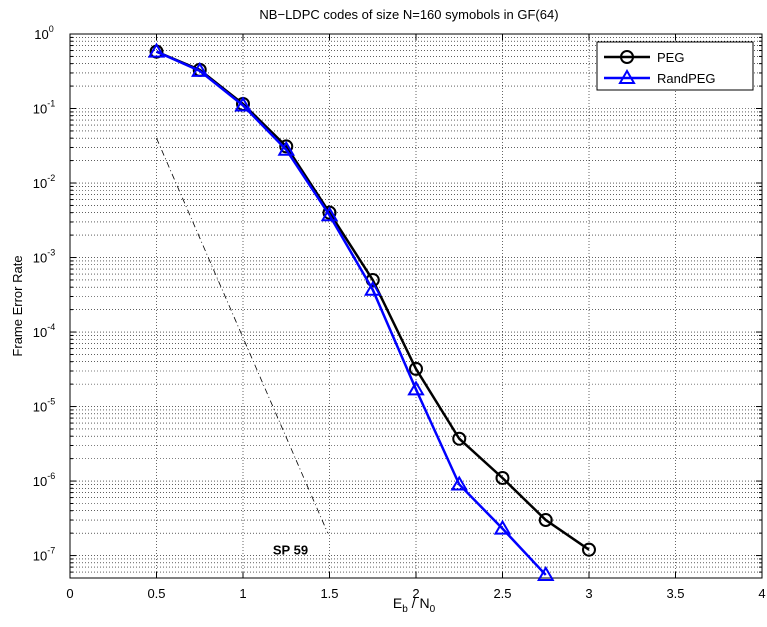 Image resolution: width=767 pixels, height=627 pixels. I want to click on y-tick-label: 10⁻¹, so click(44, 108).